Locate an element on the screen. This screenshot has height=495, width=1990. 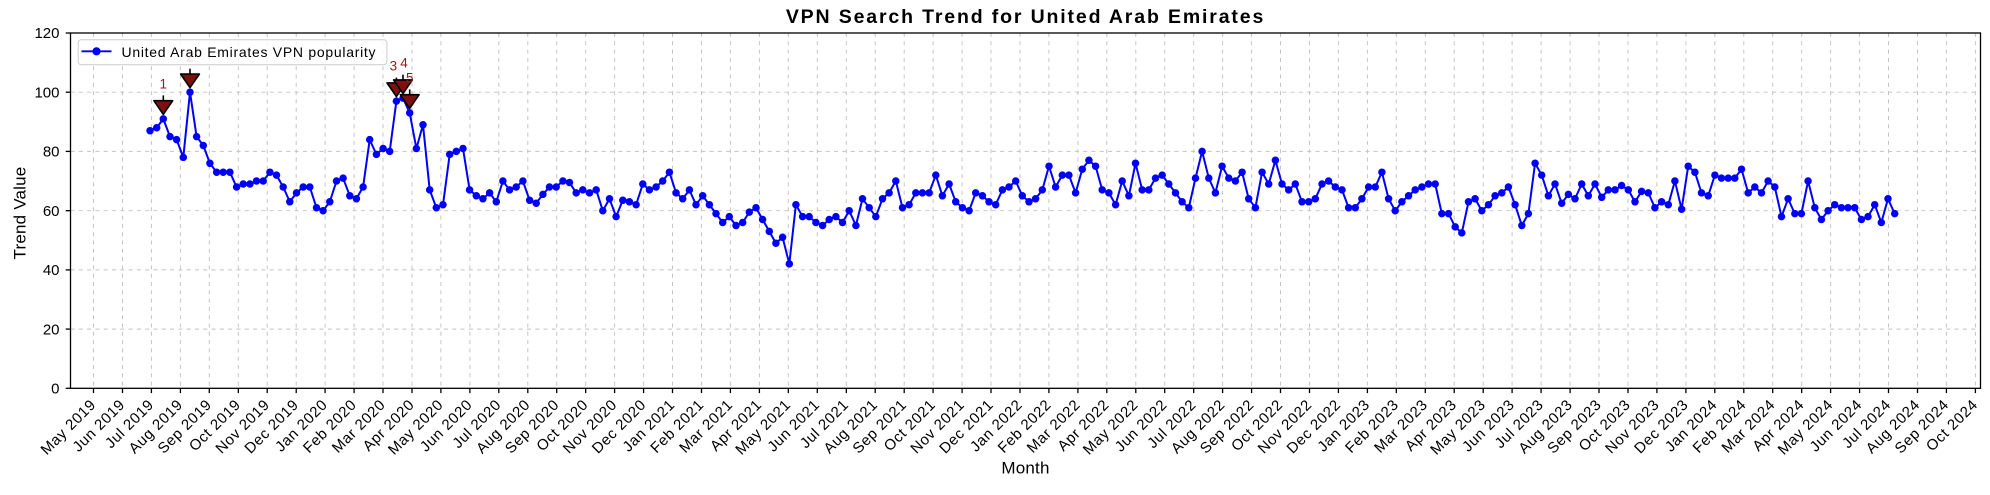
svg-text: Trend Value is located at coordinates (19, 213).